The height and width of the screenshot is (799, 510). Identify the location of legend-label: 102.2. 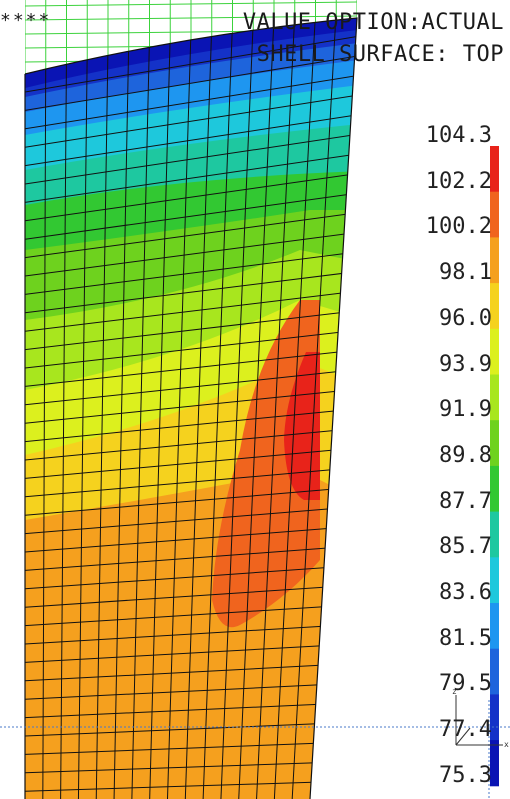
(458, 181).